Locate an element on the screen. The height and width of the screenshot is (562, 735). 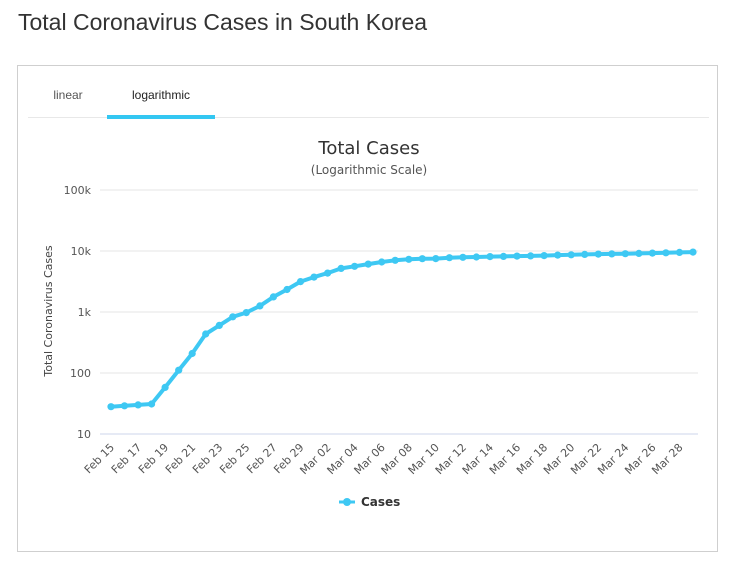
scale-tabs: linear logarithmic is located at coordinates (368, 92).